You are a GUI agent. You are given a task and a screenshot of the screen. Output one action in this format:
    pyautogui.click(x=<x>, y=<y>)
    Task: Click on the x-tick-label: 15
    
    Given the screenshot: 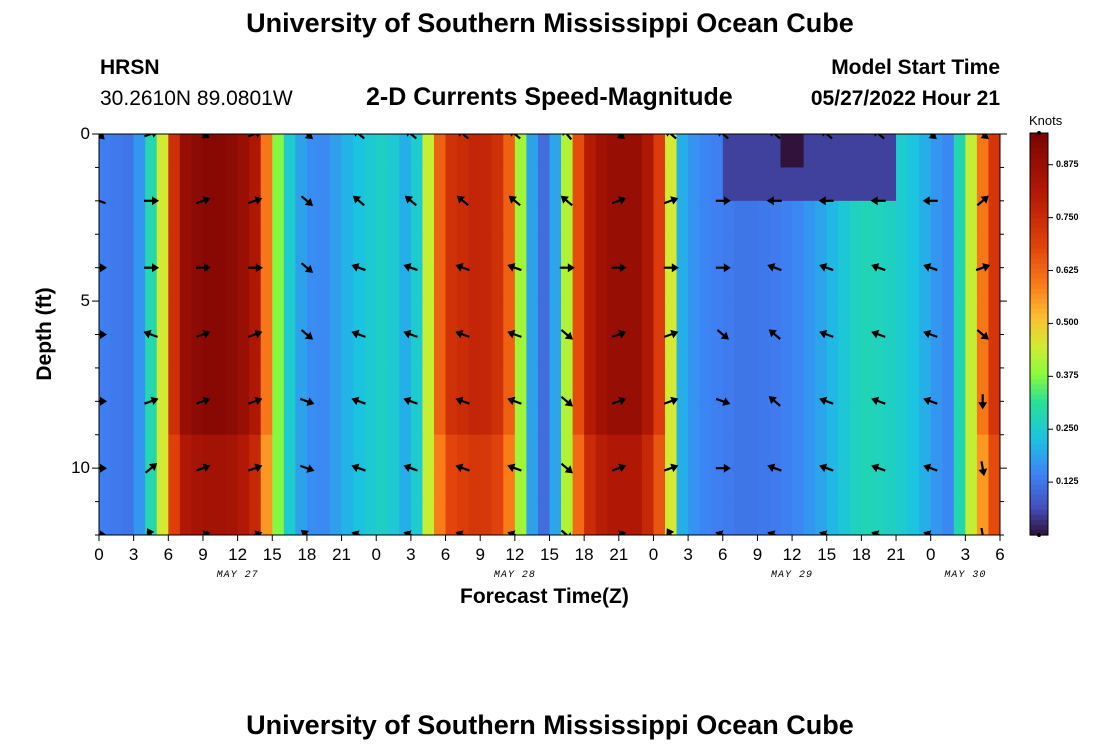 What is the action you would take?
    pyautogui.click(x=549, y=554)
    